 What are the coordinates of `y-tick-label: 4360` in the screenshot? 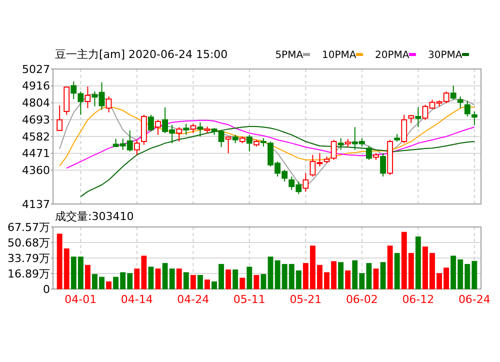 It's located at (36, 171).